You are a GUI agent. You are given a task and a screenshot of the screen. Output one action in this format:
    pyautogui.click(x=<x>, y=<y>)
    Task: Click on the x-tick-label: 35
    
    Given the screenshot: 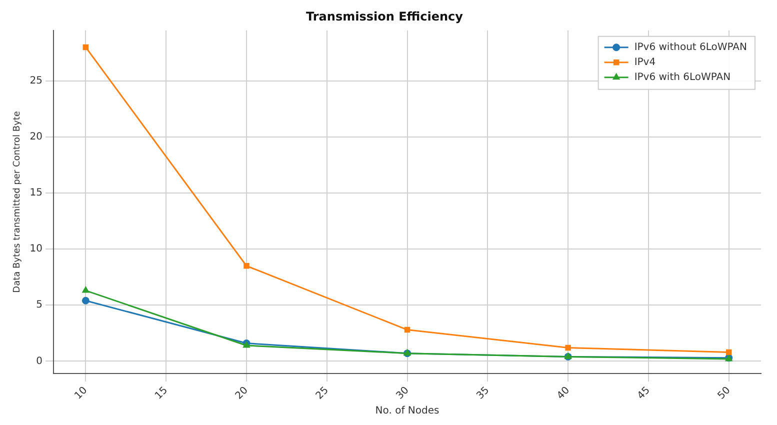 What is the action you would take?
    pyautogui.click(x=483, y=393)
    